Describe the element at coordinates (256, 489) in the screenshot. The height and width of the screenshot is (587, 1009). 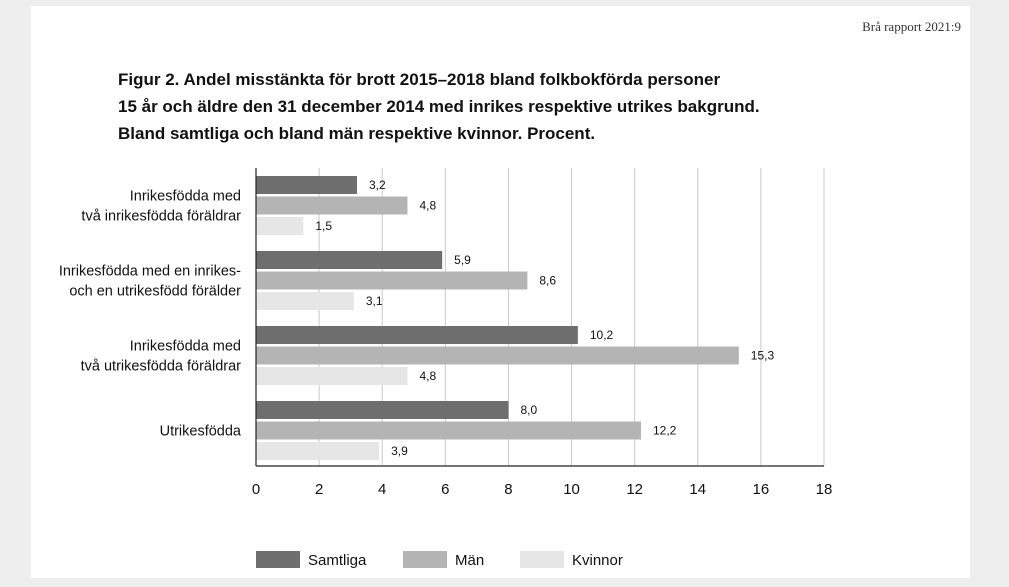
I see `x-tick-label: 0` at that location.